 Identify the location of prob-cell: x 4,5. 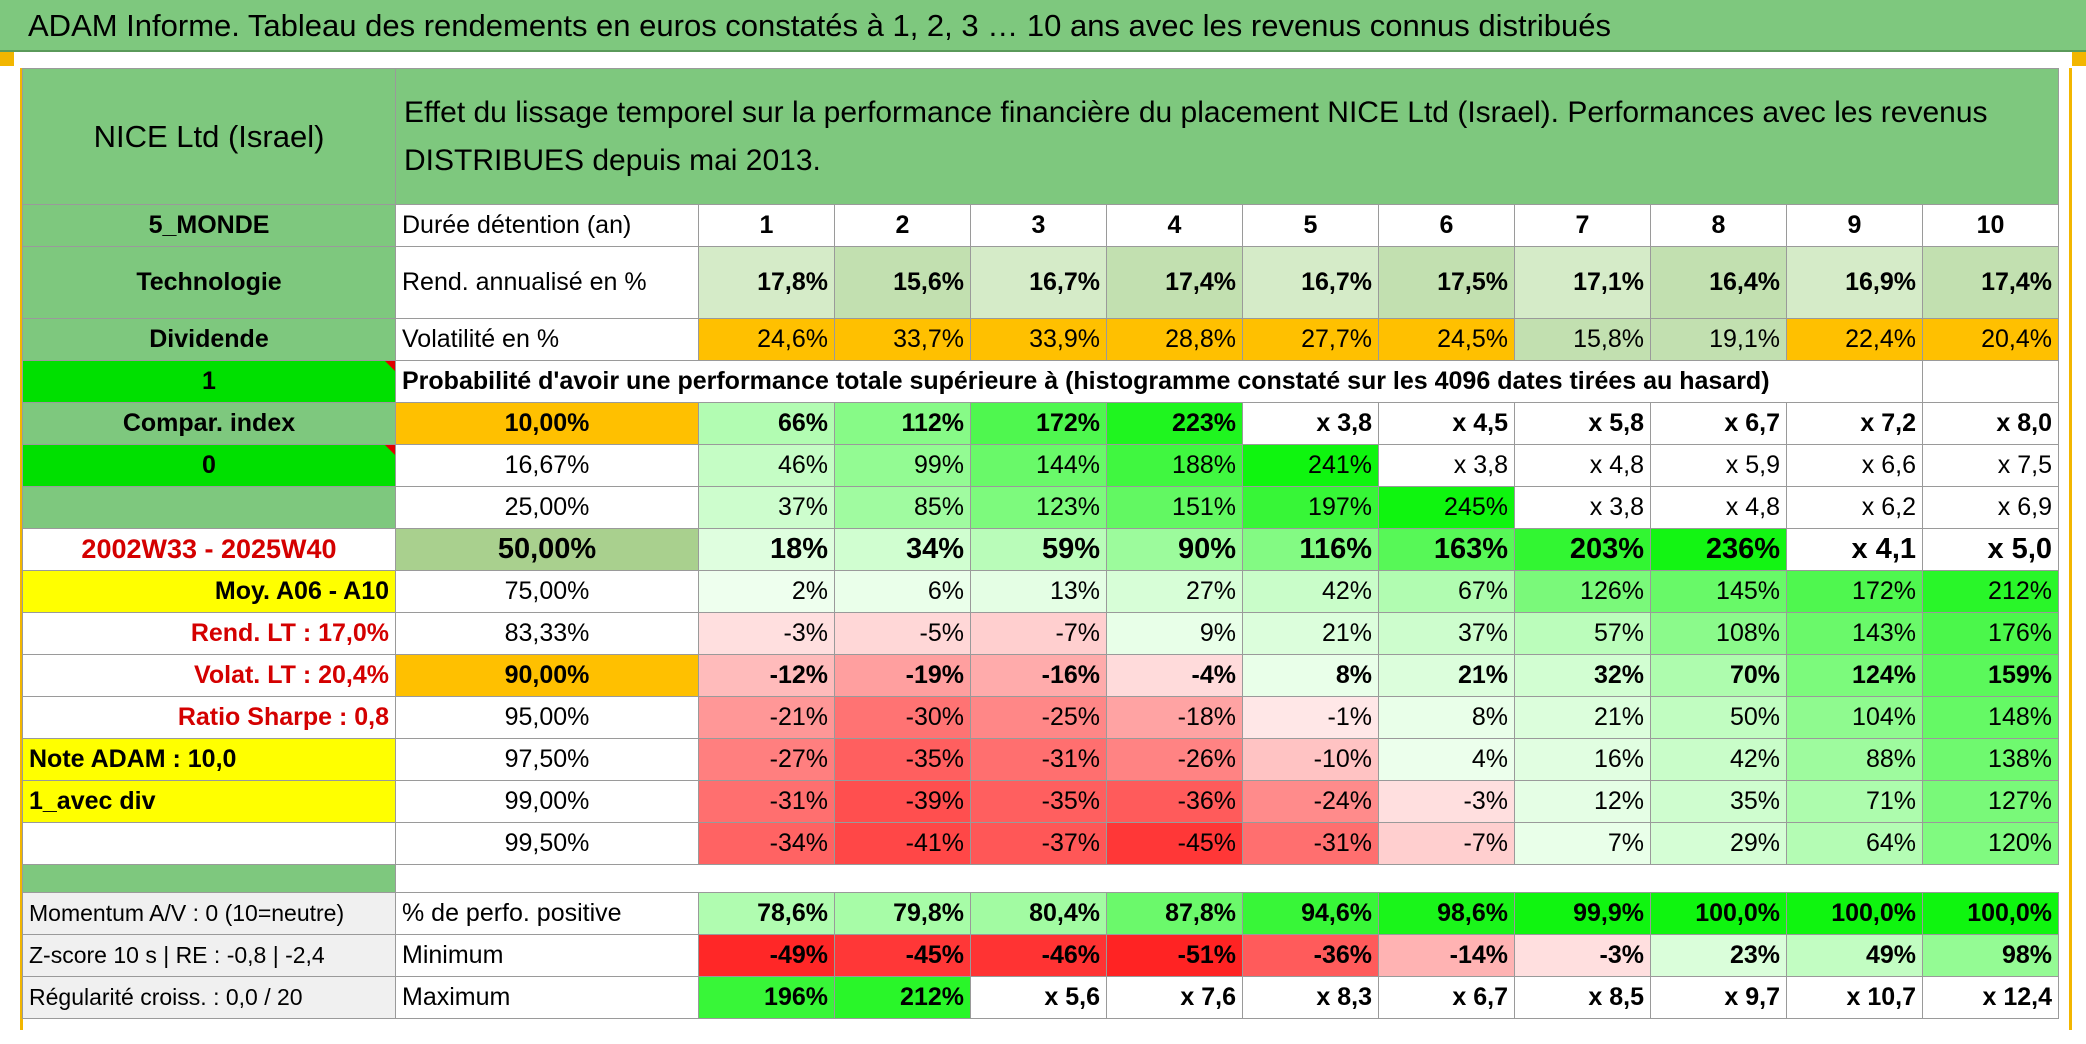
(1446, 423).